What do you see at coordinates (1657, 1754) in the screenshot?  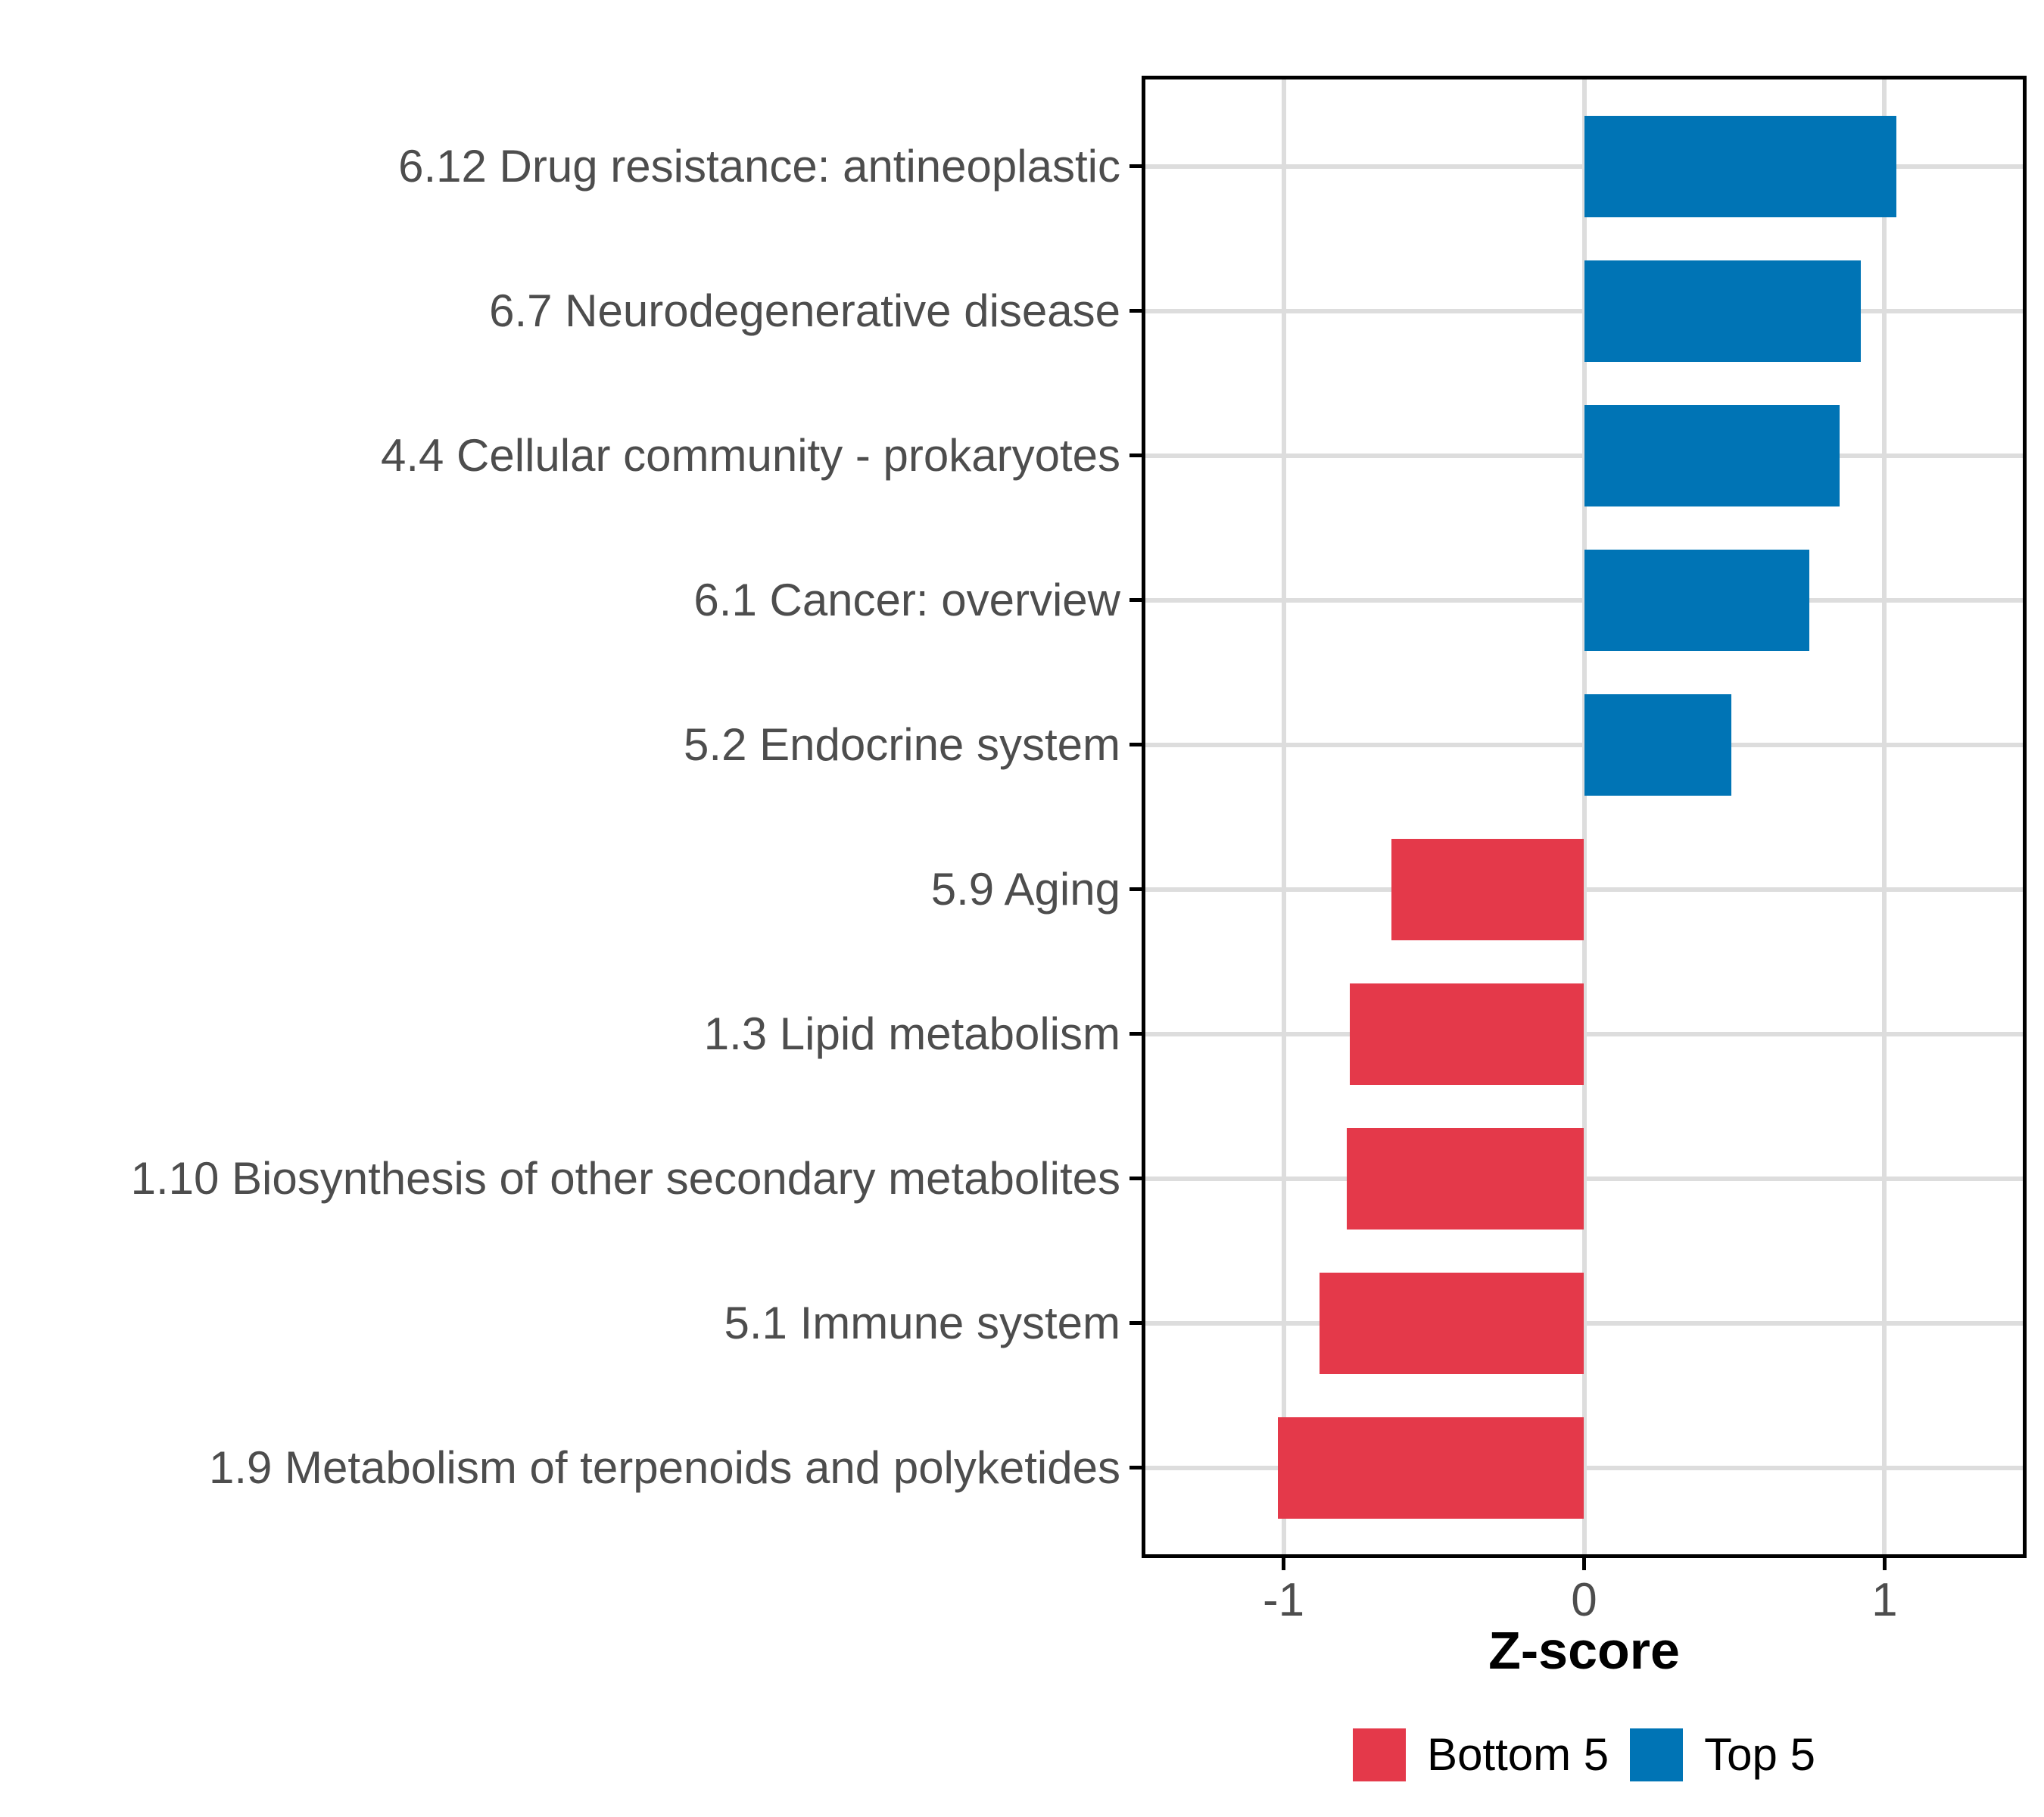 I see `legend-swatch-top5-icon` at bounding box center [1657, 1754].